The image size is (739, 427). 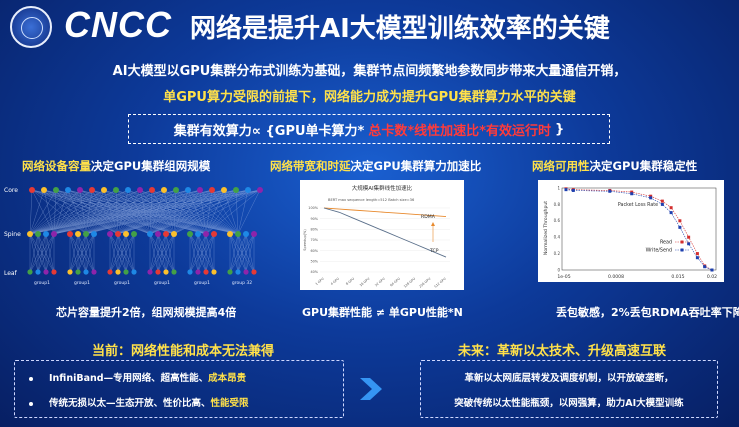 What do you see at coordinates (558, 269) in the screenshot?
I see `y-tick-label: 0` at bounding box center [558, 269].